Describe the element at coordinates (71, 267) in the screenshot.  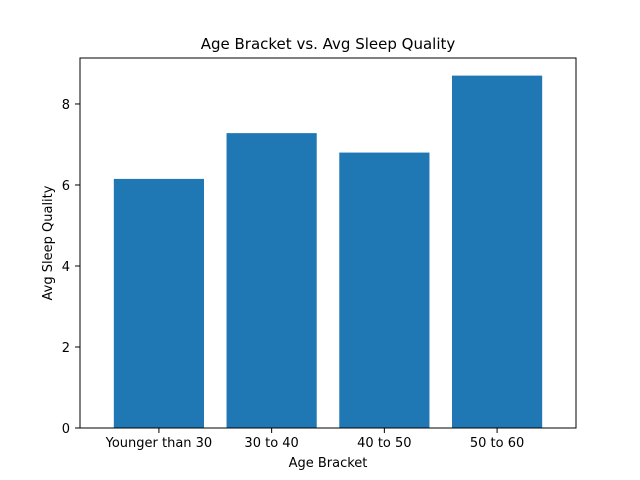
I see `y-axis-ticks: 0 2 4 6 8` at that location.